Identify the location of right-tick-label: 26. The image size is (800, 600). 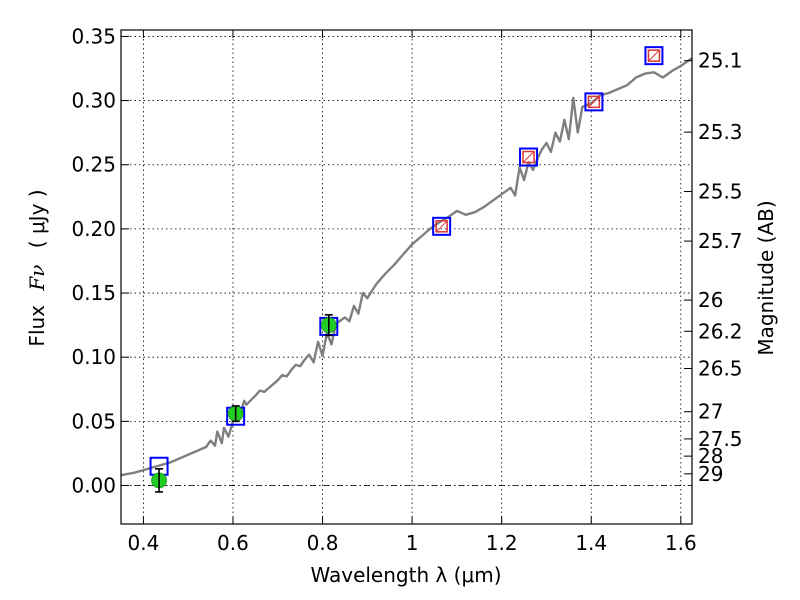
(710, 300).